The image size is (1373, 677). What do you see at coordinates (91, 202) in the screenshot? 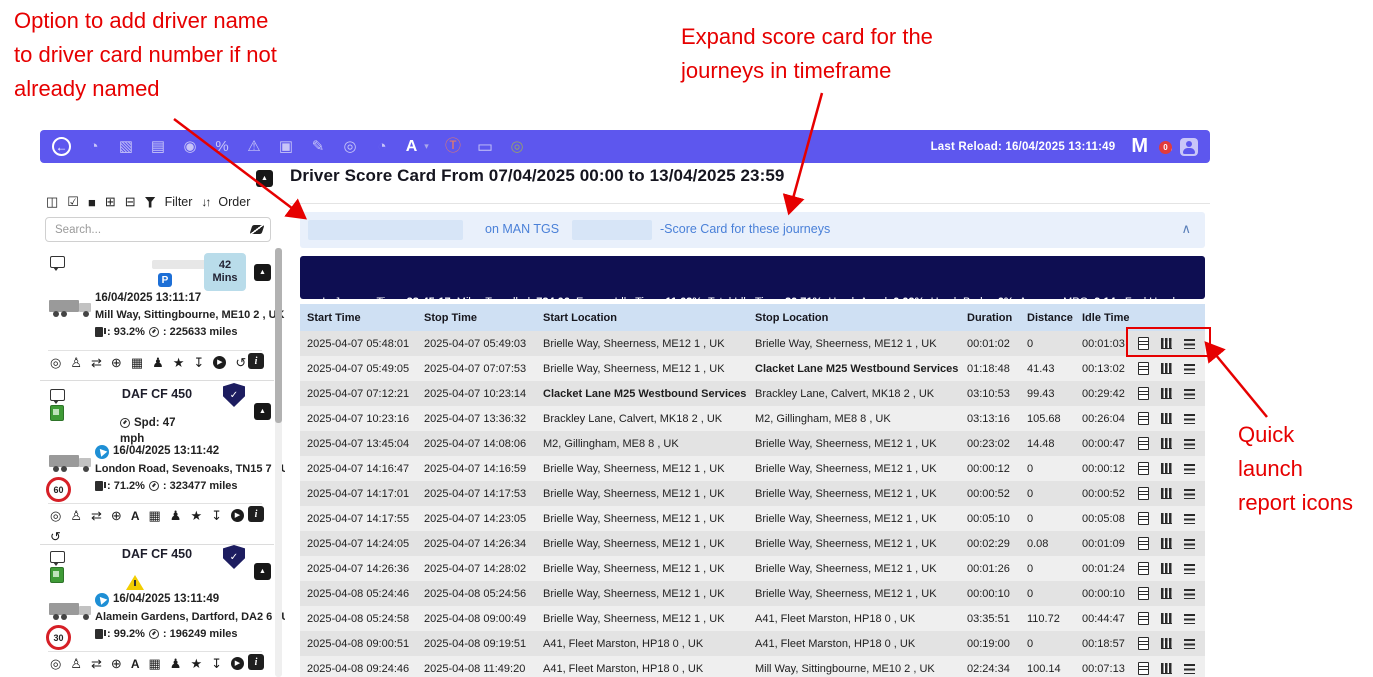
I see `solid-square-icon: ■` at bounding box center [91, 202].